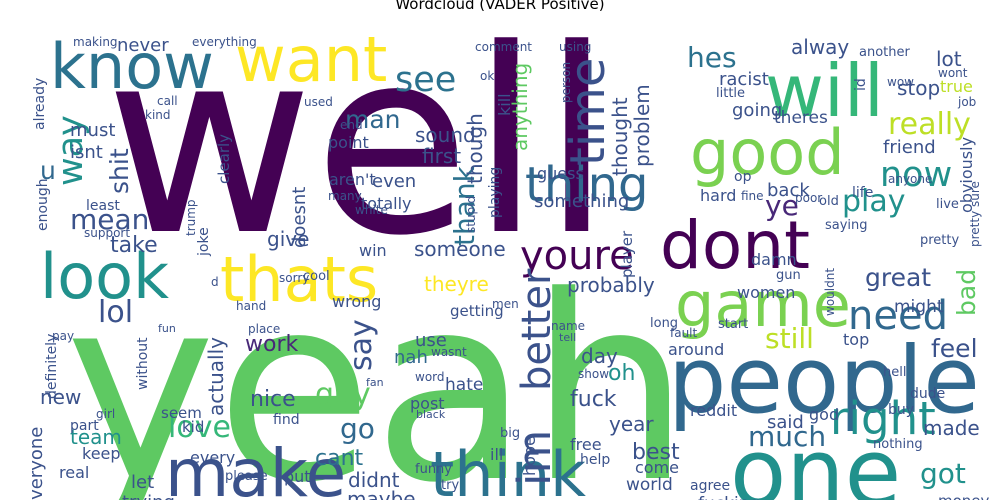  Describe the element at coordinates (373, 250) in the screenshot. I see `word-win: win` at that location.